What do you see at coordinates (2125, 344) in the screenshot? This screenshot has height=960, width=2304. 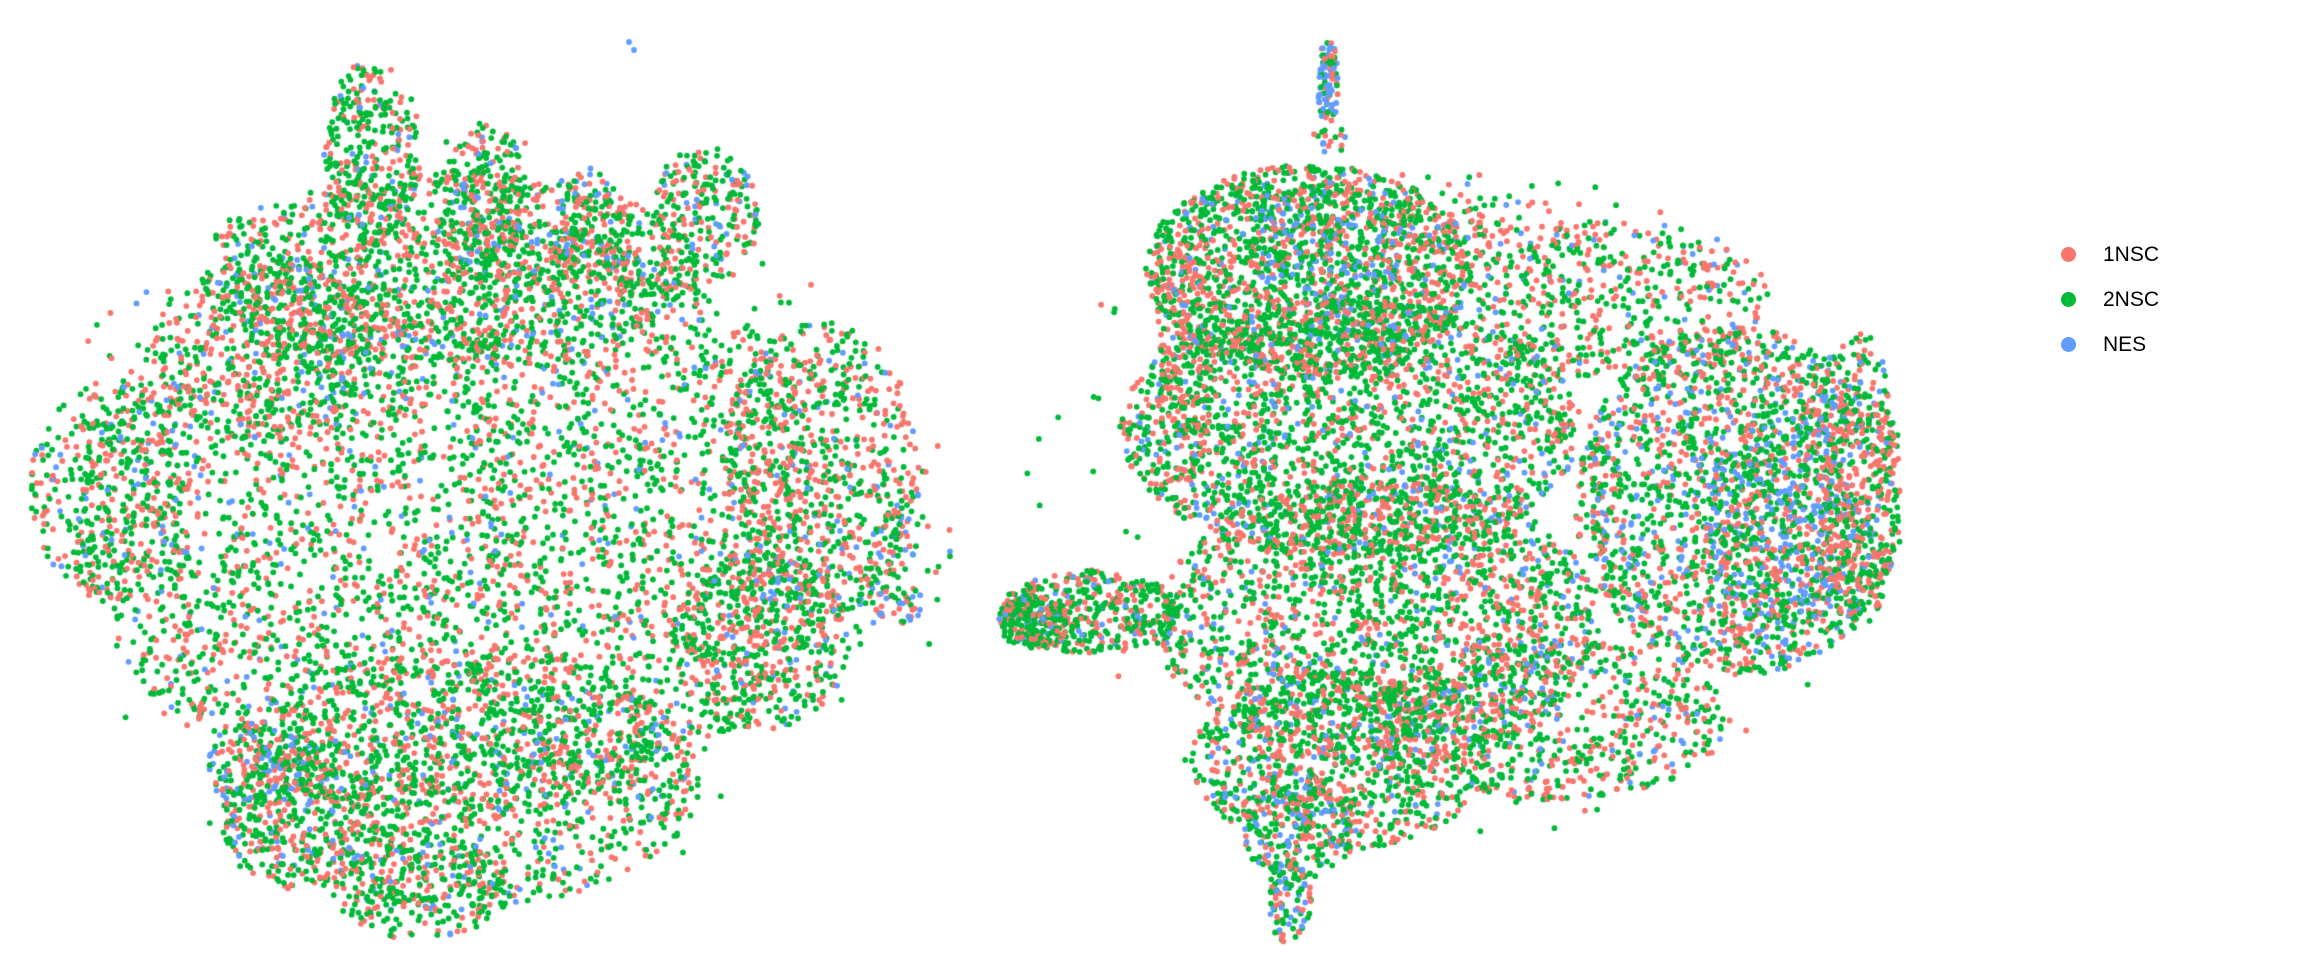 I see `legend-label-nes: NES` at bounding box center [2125, 344].